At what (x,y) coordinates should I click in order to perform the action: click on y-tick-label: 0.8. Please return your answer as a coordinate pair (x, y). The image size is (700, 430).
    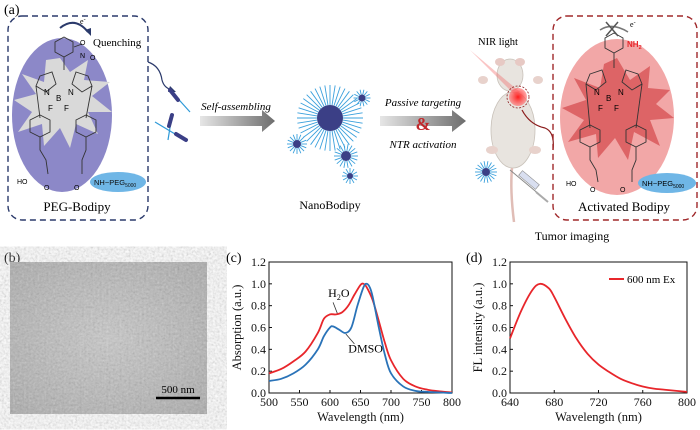
    Looking at the image, I should click on (258, 306).